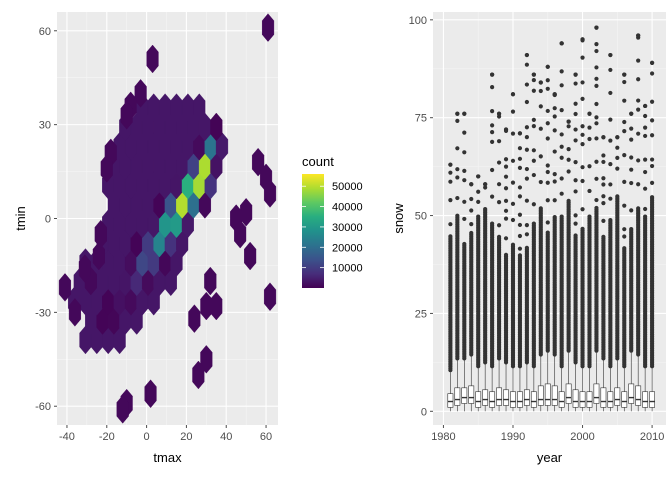 The height and width of the screenshot is (480, 672). What do you see at coordinates (20, 218) in the screenshot?
I see `hexbin-y-axis-title: tmin` at bounding box center [20, 218].